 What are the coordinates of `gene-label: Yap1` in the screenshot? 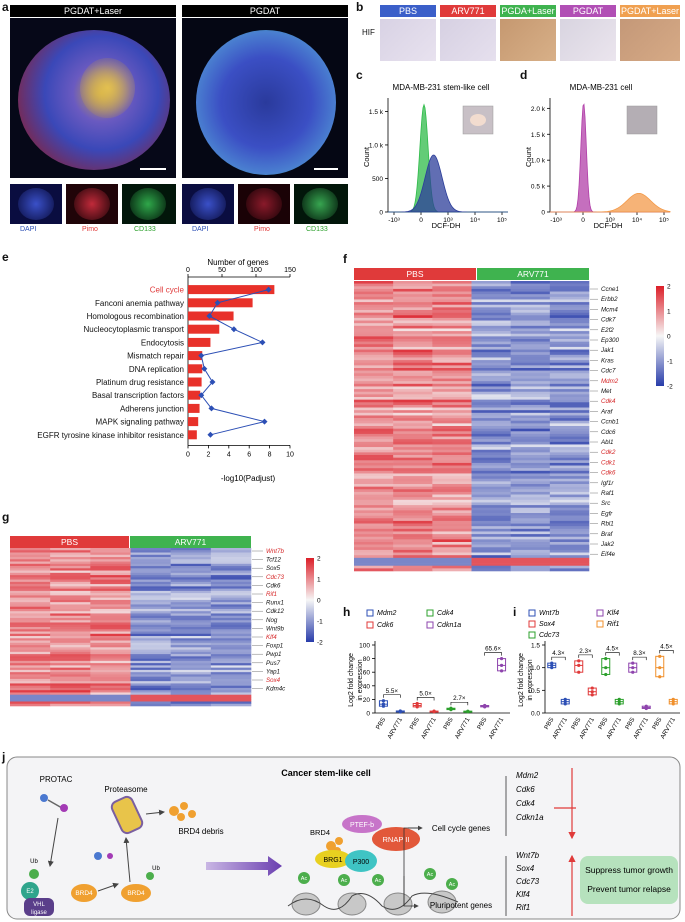 It's located at (273, 671).